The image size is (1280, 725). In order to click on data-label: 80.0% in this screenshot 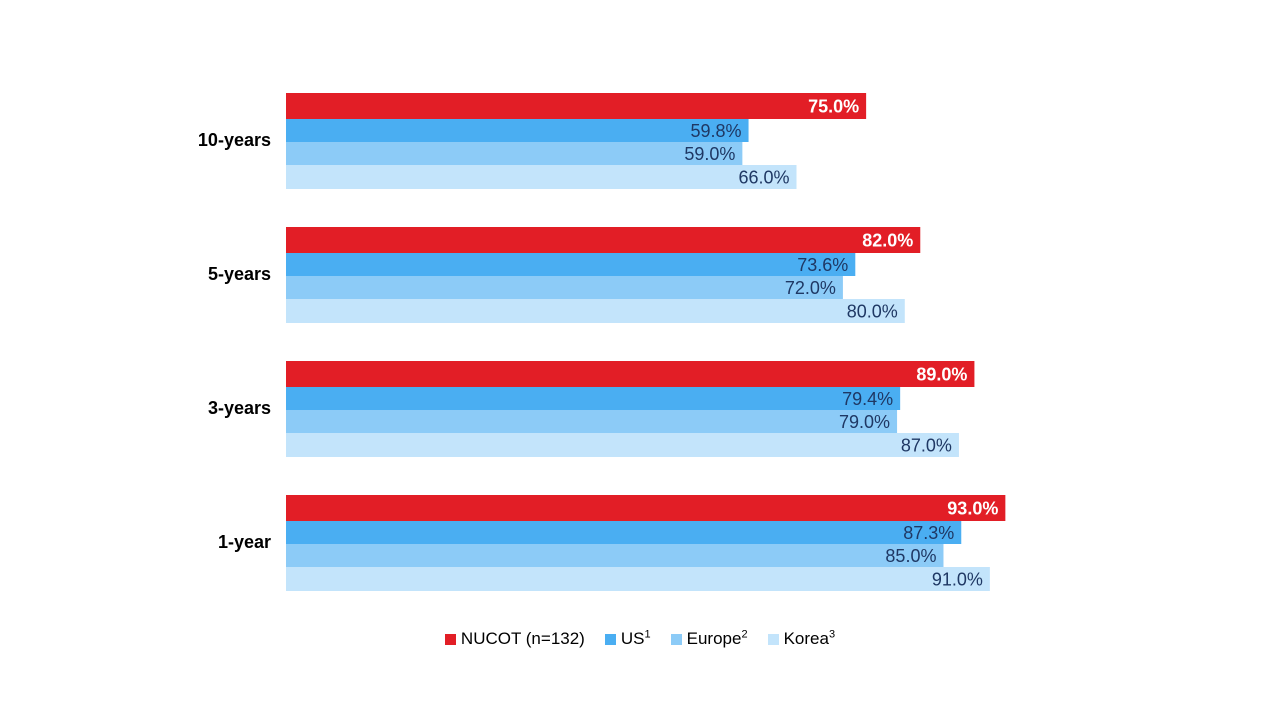, I will do `click(872, 312)`.